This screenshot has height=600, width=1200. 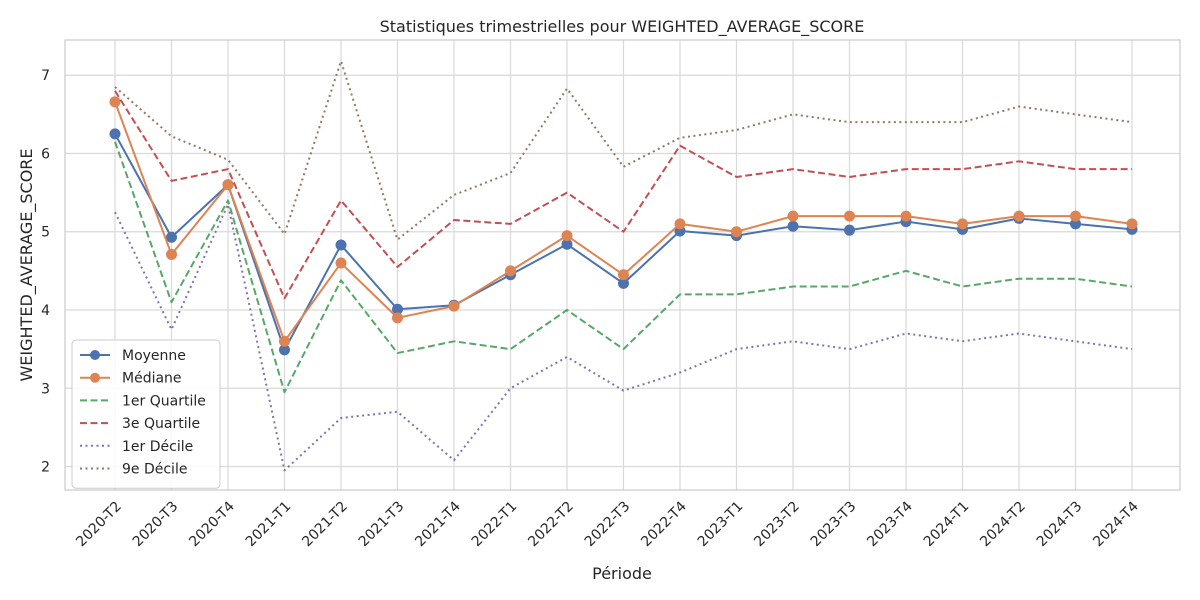 What do you see at coordinates (45, 76) in the screenshot?
I see `y-tick-label: 7` at bounding box center [45, 76].